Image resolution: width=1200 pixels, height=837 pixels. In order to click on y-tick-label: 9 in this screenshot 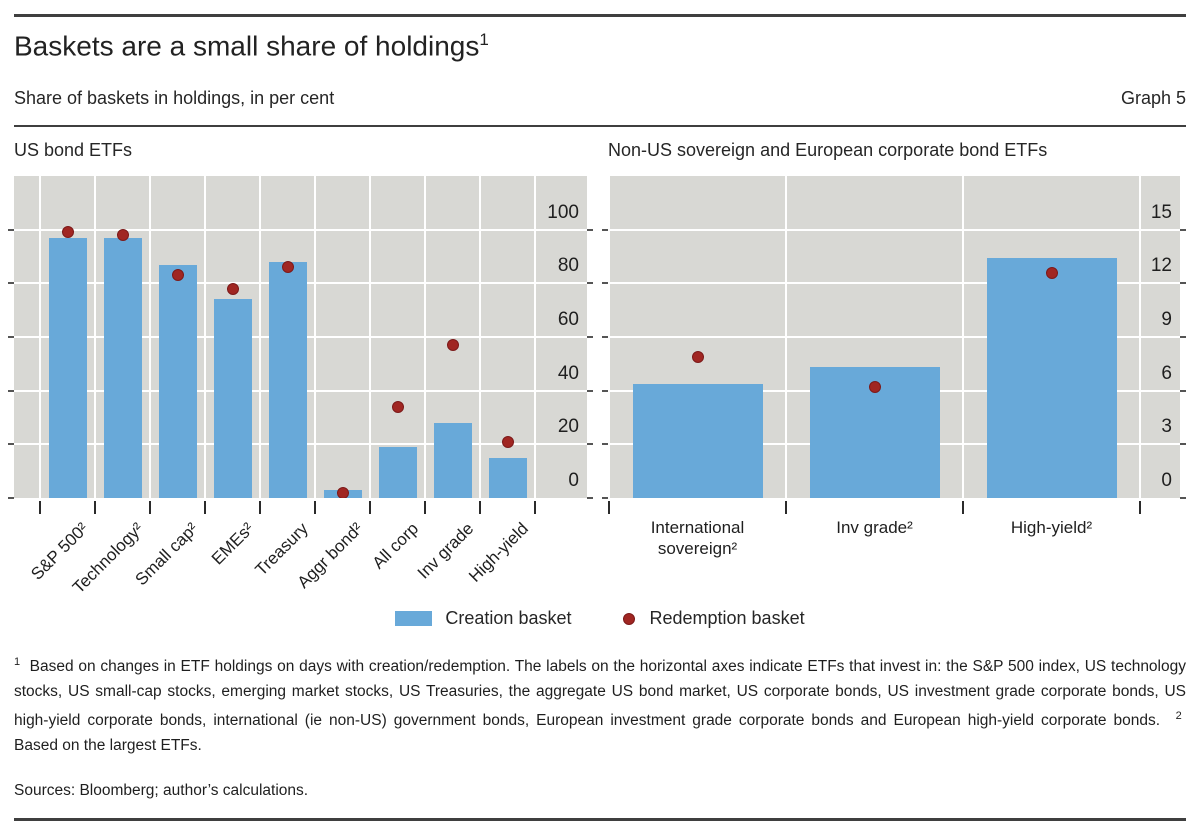, I will do `click(1166, 319)`.